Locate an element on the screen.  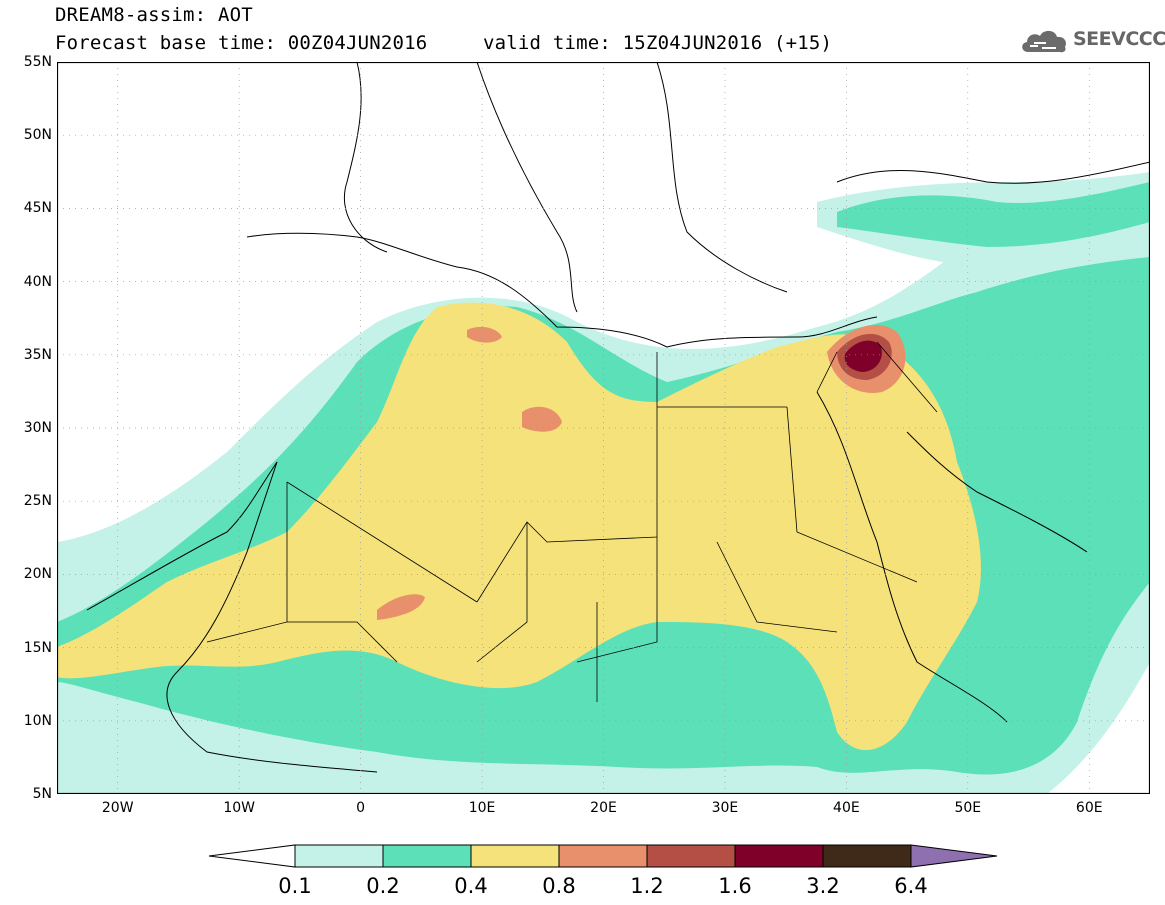
lon-label: 30E is located at coordinates (725, 808).